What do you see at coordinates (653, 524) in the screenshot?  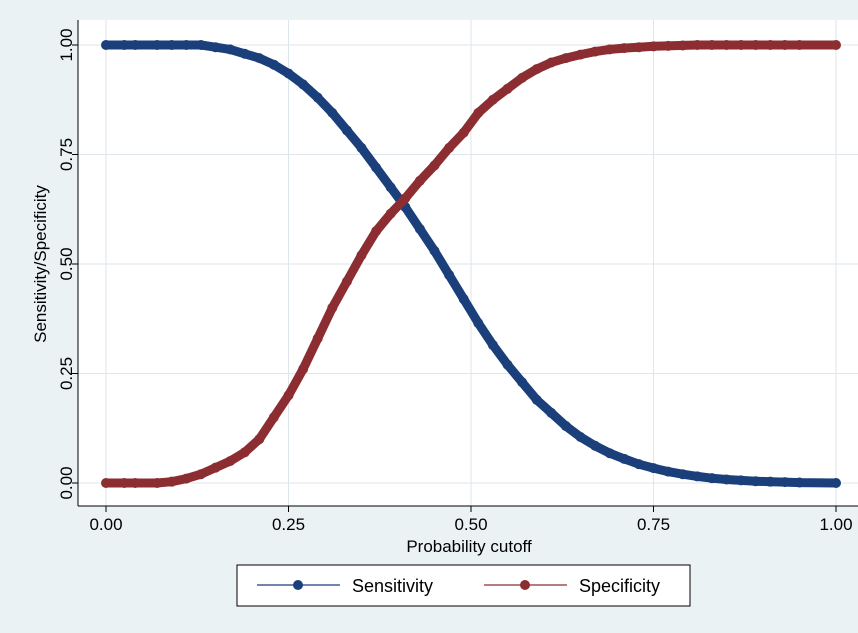 I see `x-tick-label: 0.75` at bounding box center [653, 524].